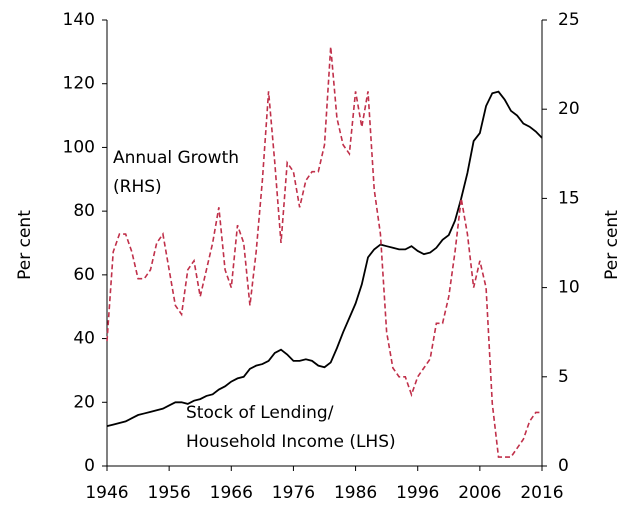  Describe the element at coordinates (84, 339) in the screenshot. I see `y-tick-label: 40` at that location.